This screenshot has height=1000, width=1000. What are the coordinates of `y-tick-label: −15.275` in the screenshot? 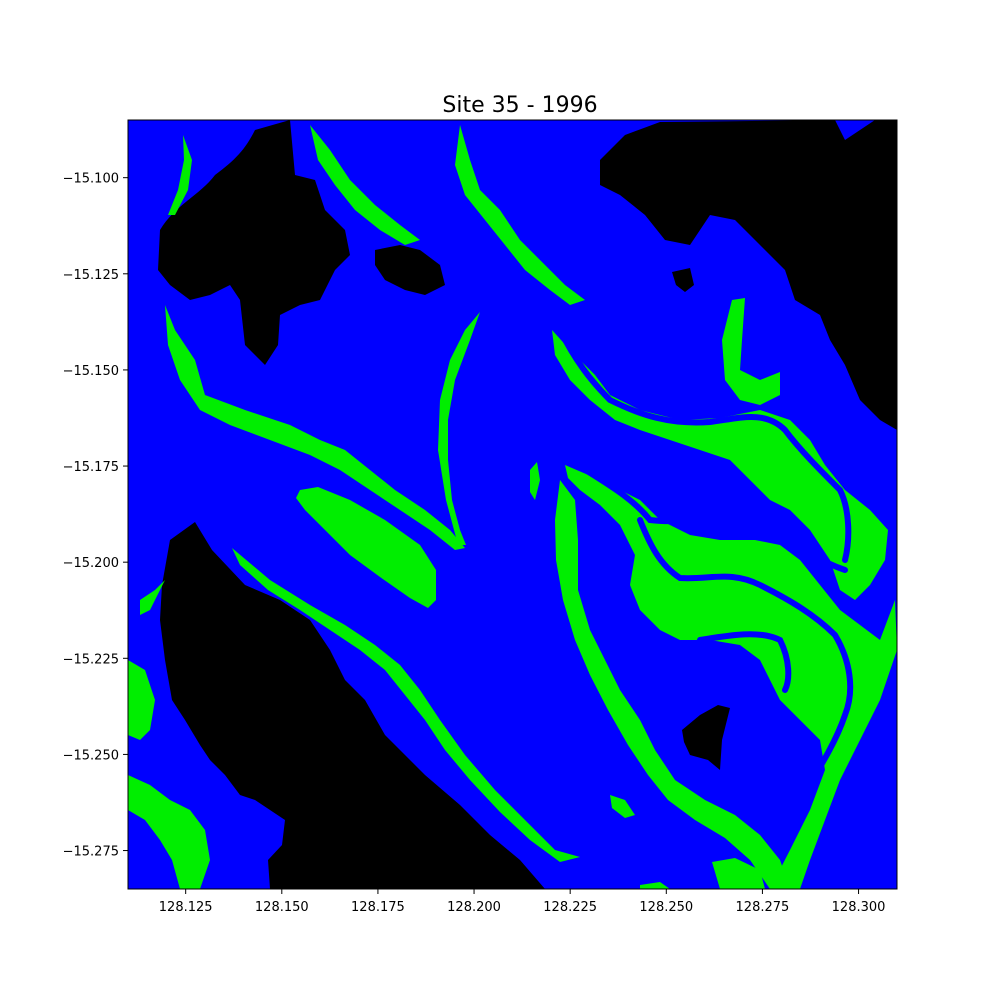 It's located at (91, 852).